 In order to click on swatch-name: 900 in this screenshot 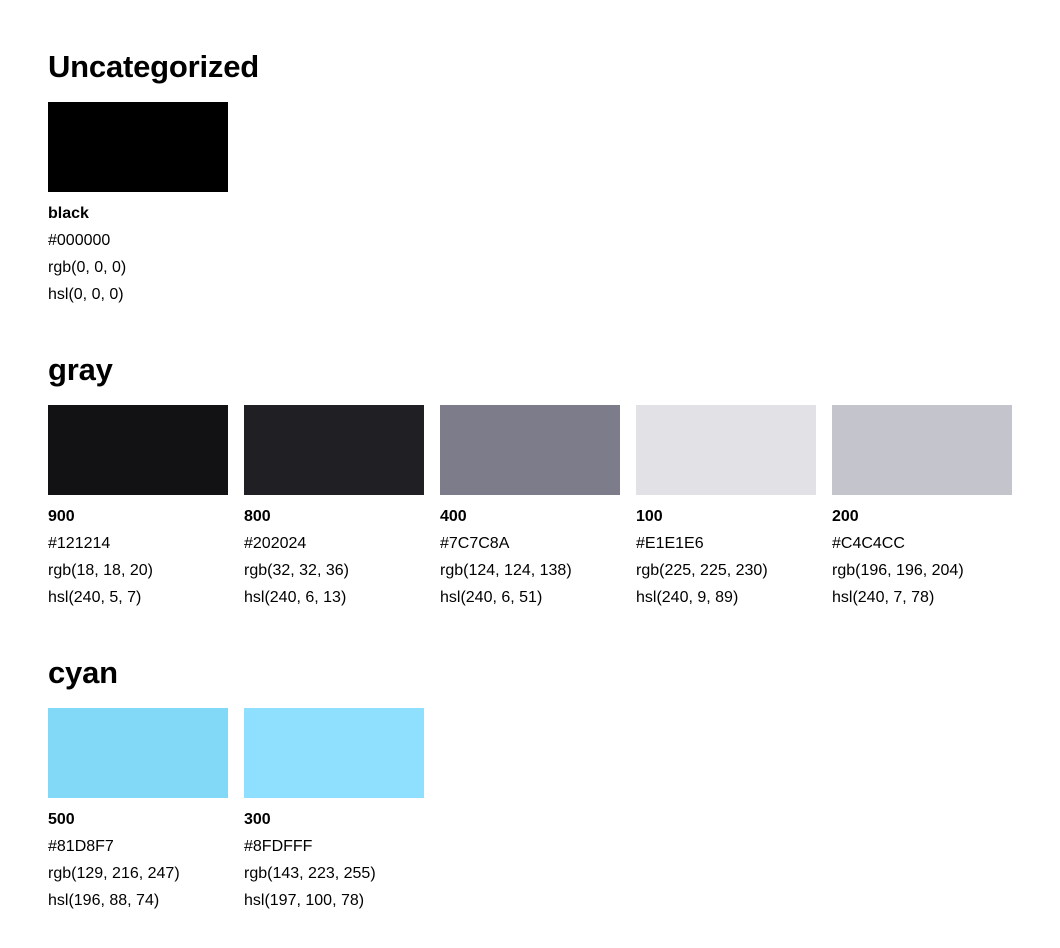, I will do `click(61, 516)`.